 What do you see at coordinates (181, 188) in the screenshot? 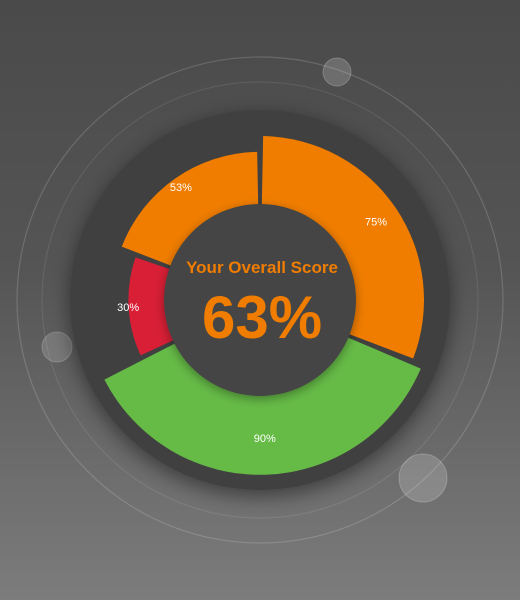
I see `segment-label: 53%` at bounding box center [181, 188].